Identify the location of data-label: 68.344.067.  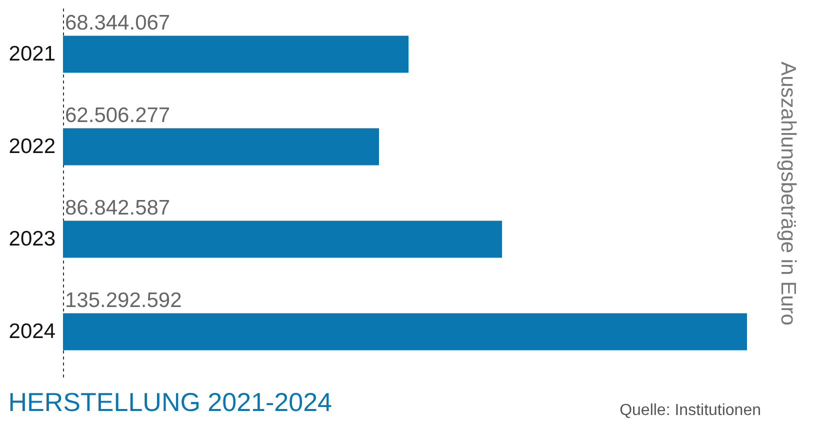
(117, 22).